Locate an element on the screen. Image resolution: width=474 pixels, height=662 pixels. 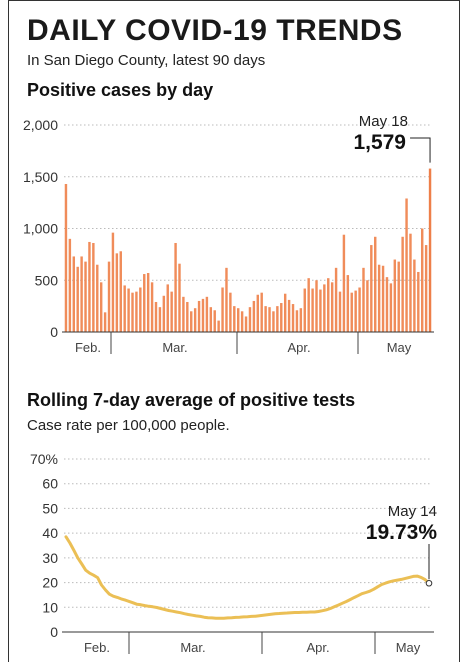
page-subtitle: In San Diego County, latest 90 days is located at coordinates (146, 60).